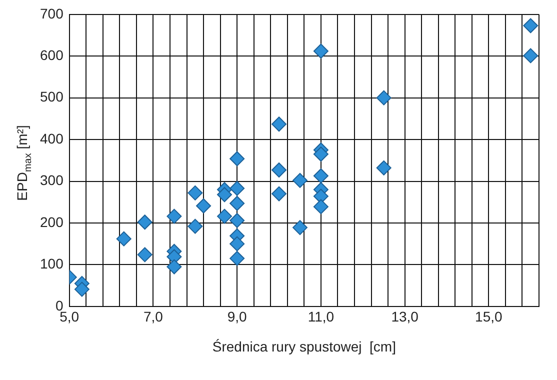 This screenshot has width=557, height=380. Describe the element at coordinates (52, 264) in the screenshot. I see `y-tick-label: 100` at that location.